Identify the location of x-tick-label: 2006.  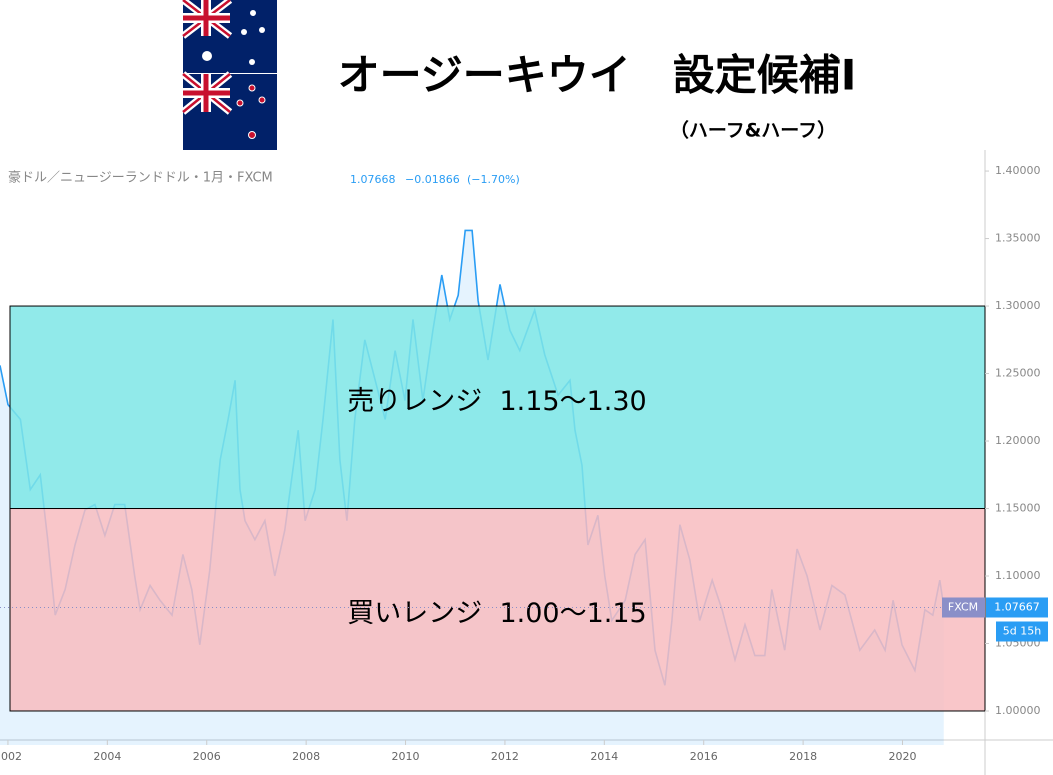
(207, 756).